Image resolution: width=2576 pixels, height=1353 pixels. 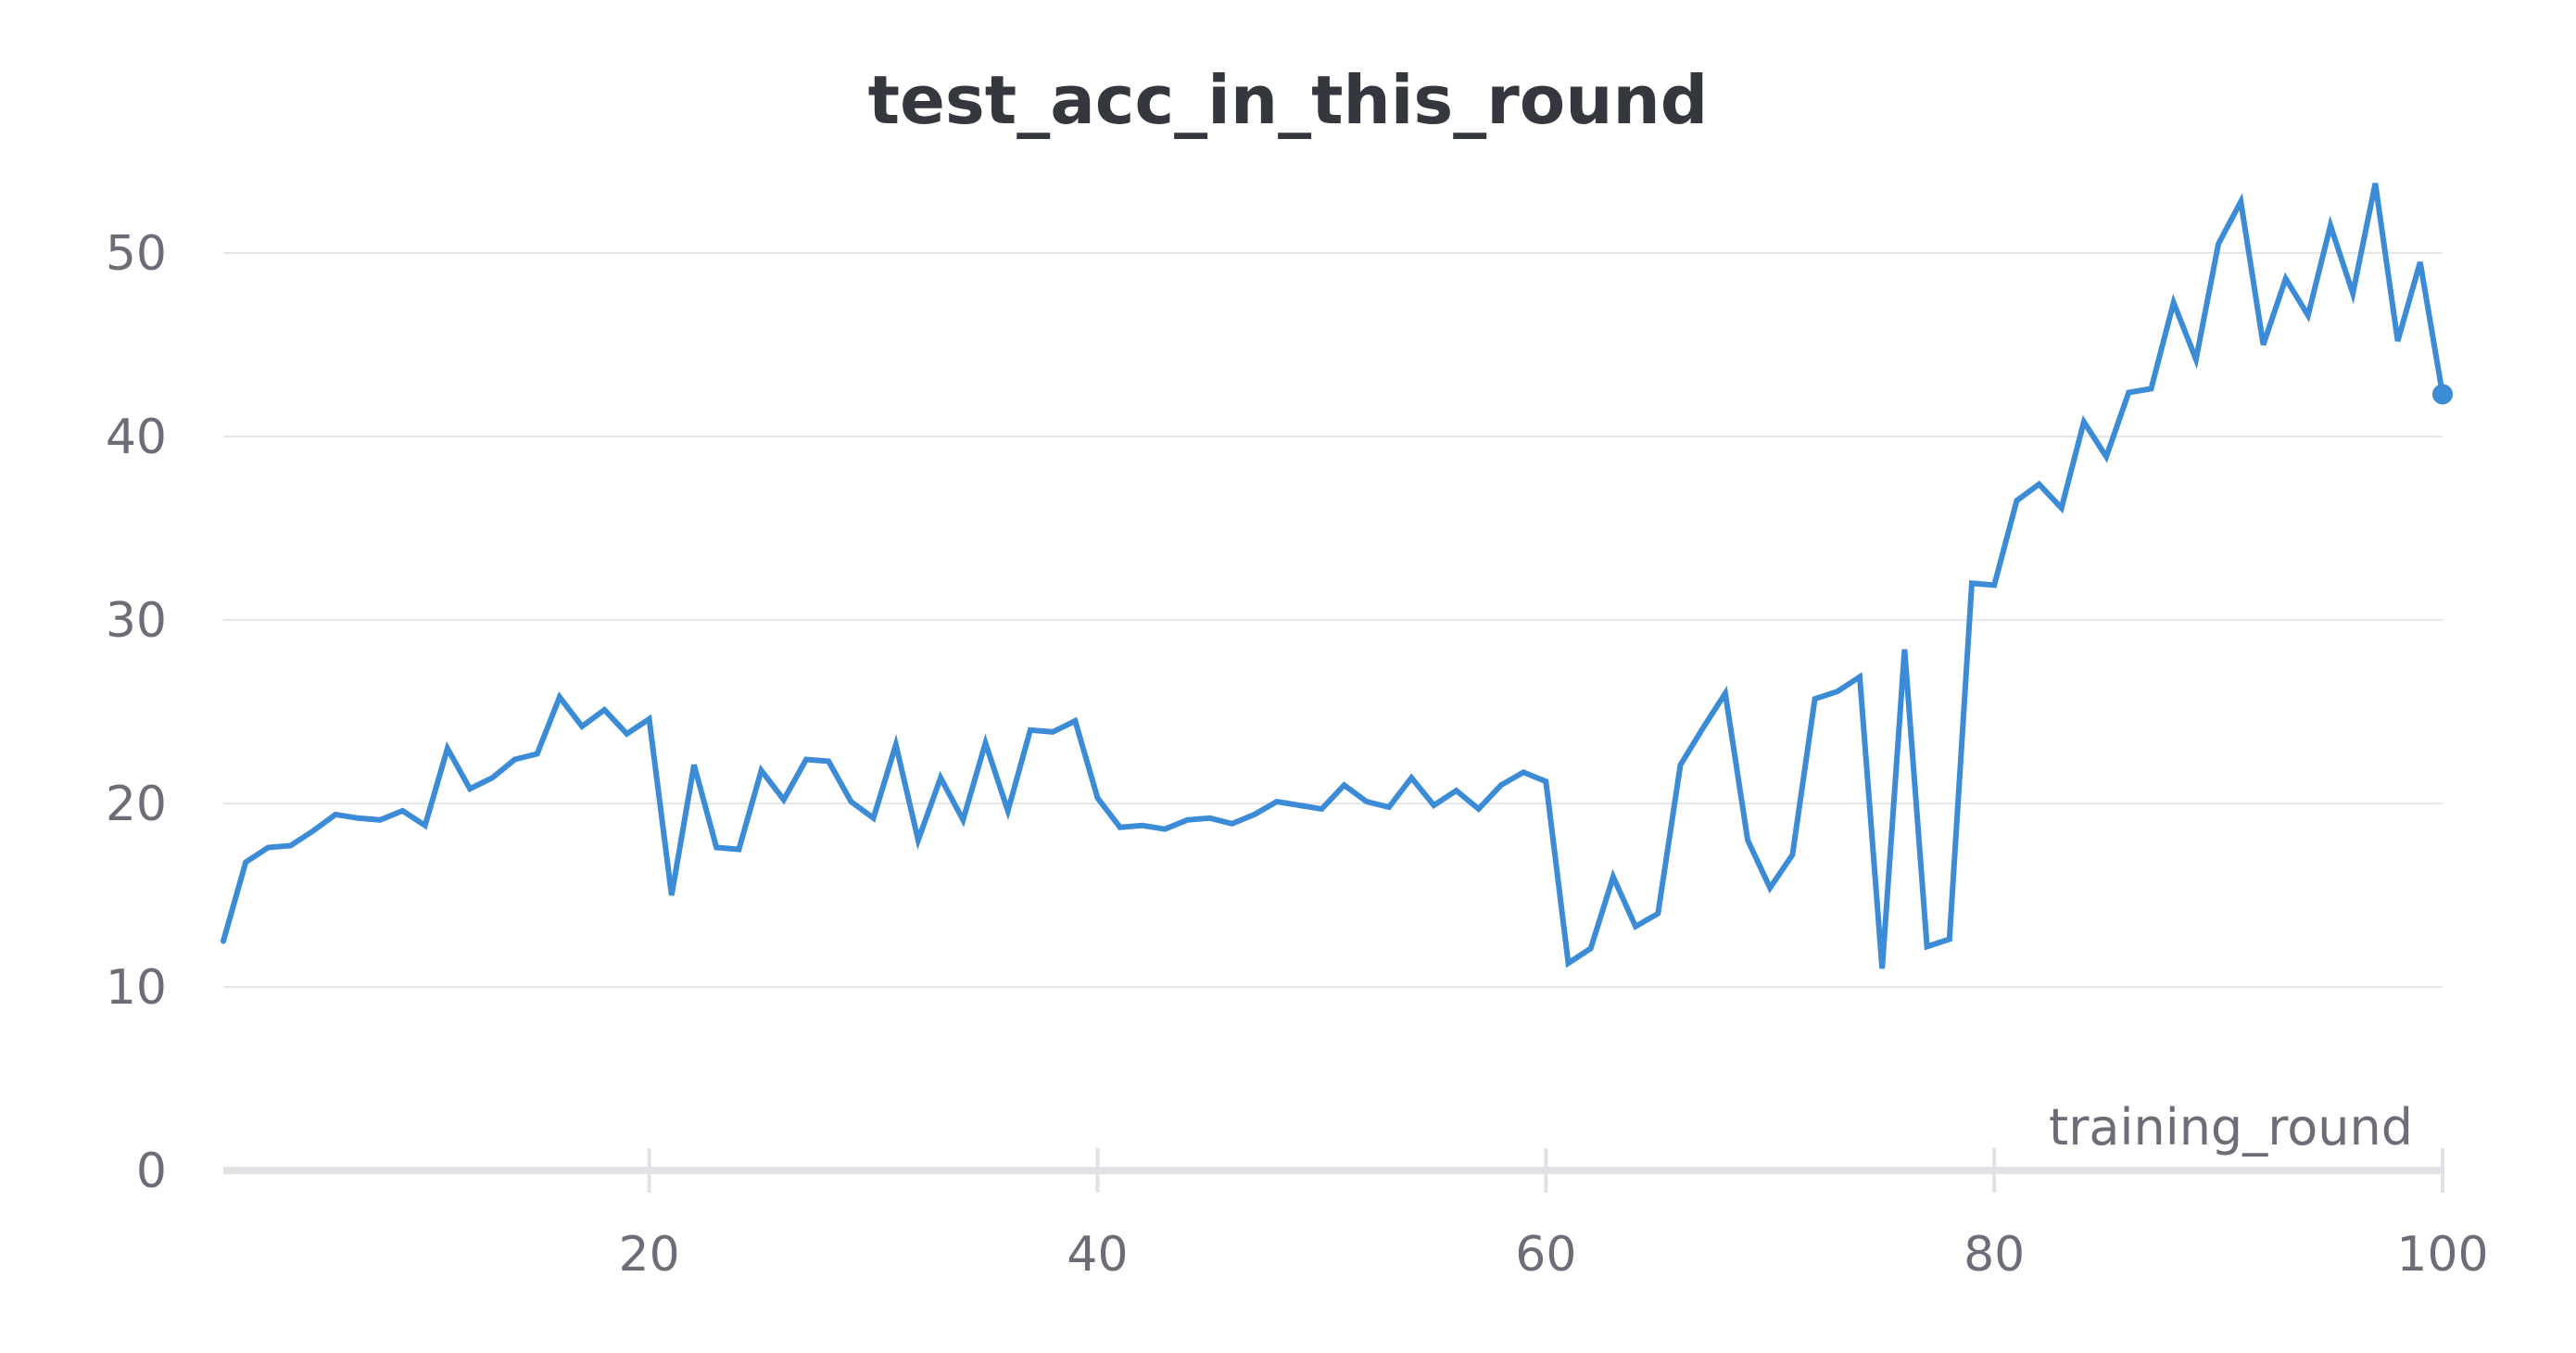 What do you see at coordinates (2442, 1255) in the screenshot?
I see `x-tick-label: 100` at bounding box center [2442, 1255].